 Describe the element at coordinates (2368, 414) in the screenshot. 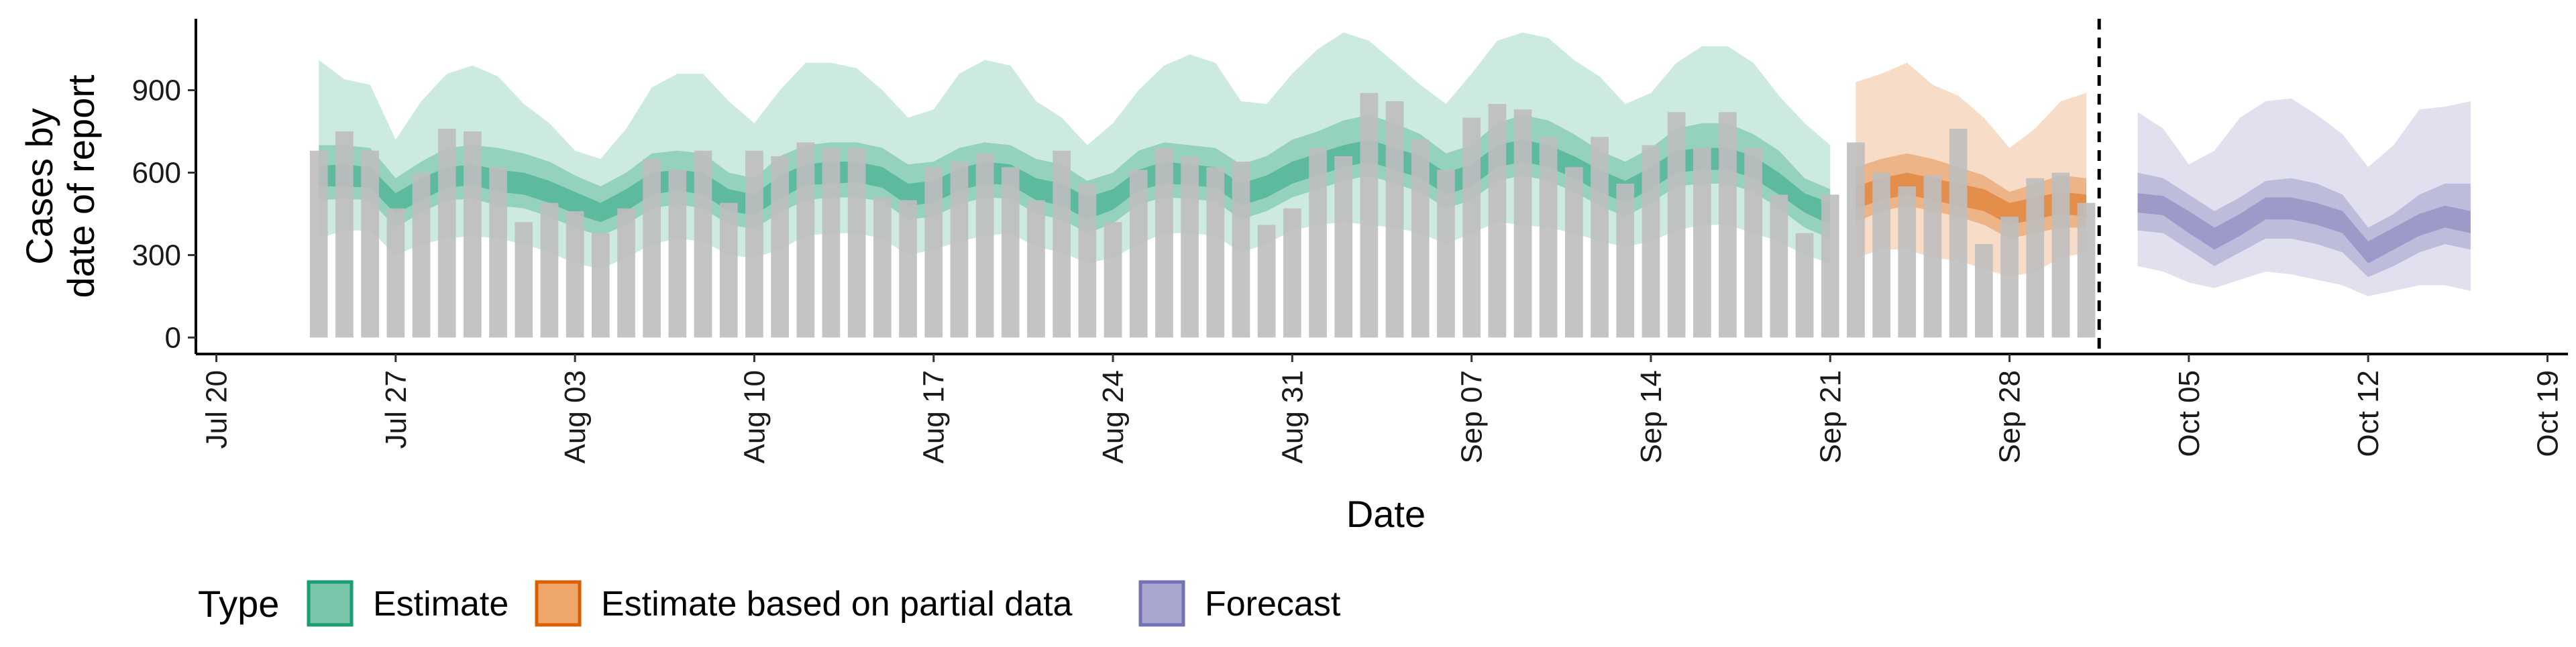

I see `x-tick-label: Oct 12` at that location.